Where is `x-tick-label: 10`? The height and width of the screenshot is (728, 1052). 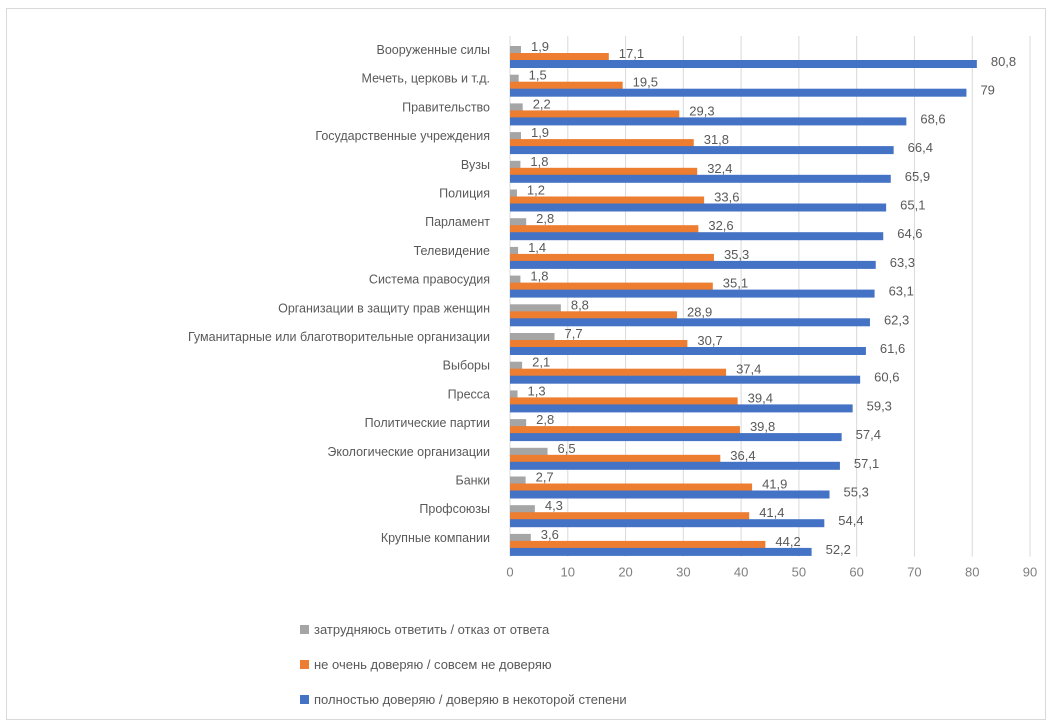
x-tick-label: 10 is located at coordinates (568, 572).